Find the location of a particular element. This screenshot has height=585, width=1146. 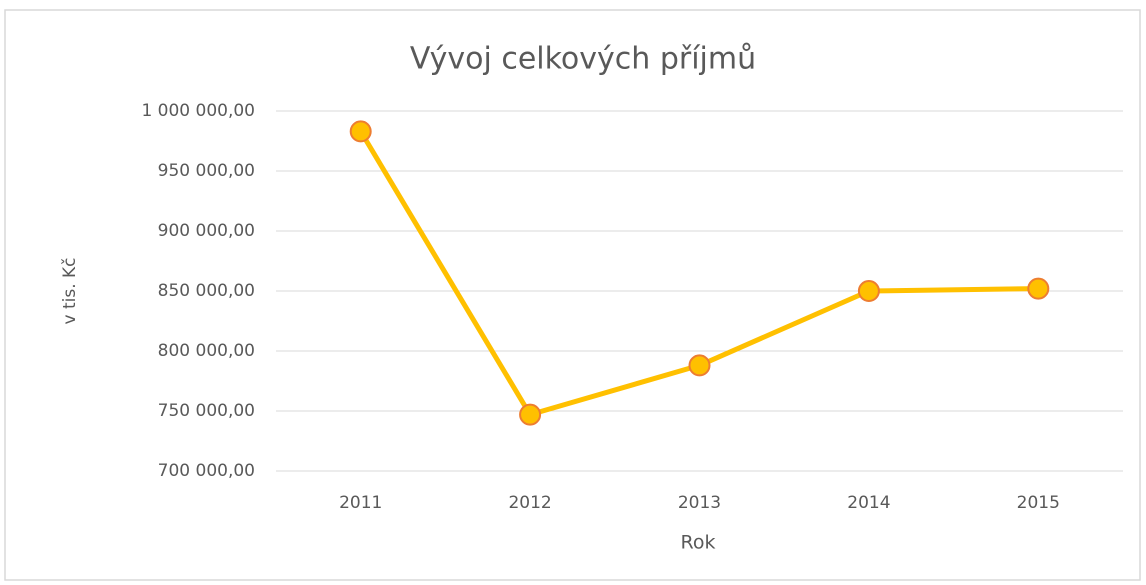

y-tick-label: 750 000,00 is located at coordinates (206, 411).